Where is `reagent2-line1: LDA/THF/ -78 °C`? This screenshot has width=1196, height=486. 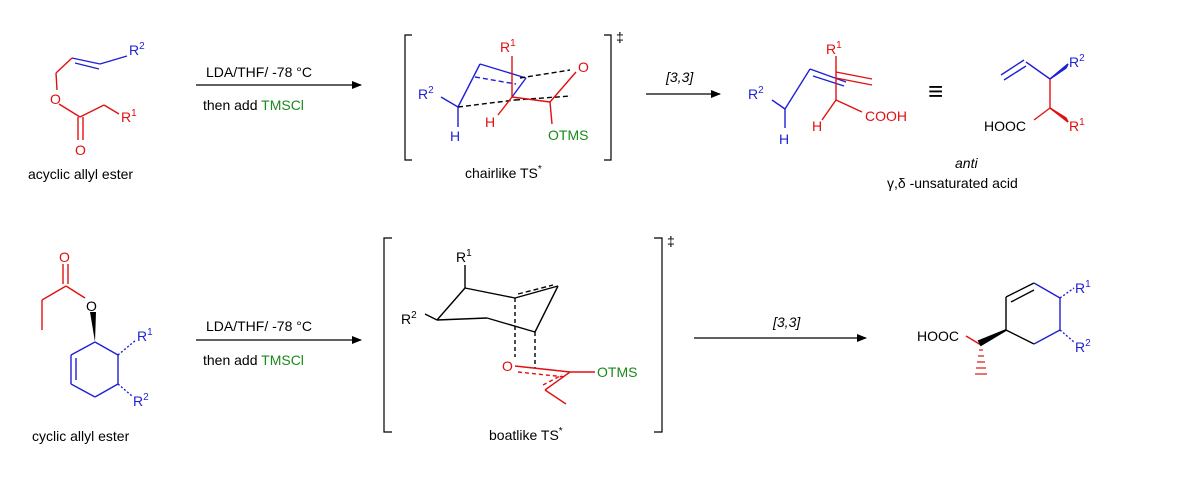
reagent2-line1: LDA/THF/ -78 °C is located at coordinates (259, 326).